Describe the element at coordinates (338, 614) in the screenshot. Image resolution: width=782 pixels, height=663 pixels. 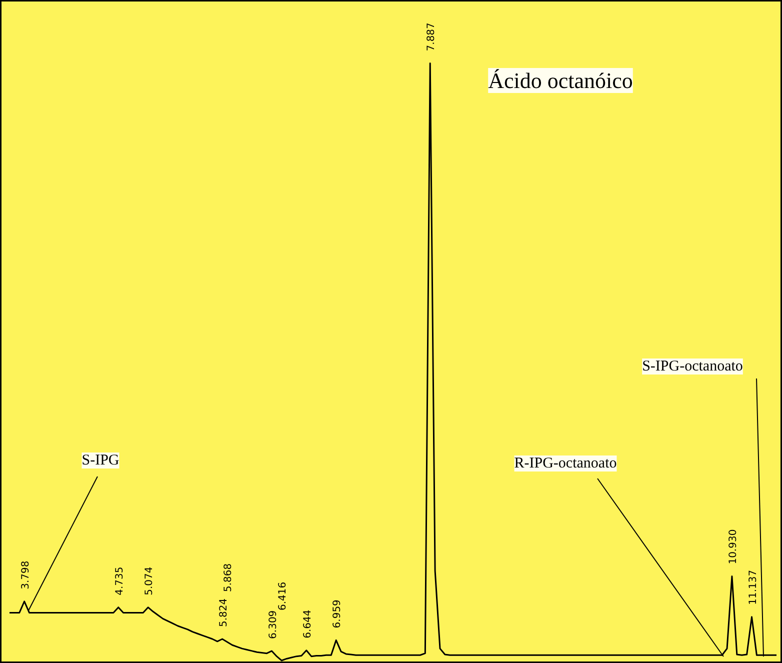
I see `annotation: 6.959` at that location.